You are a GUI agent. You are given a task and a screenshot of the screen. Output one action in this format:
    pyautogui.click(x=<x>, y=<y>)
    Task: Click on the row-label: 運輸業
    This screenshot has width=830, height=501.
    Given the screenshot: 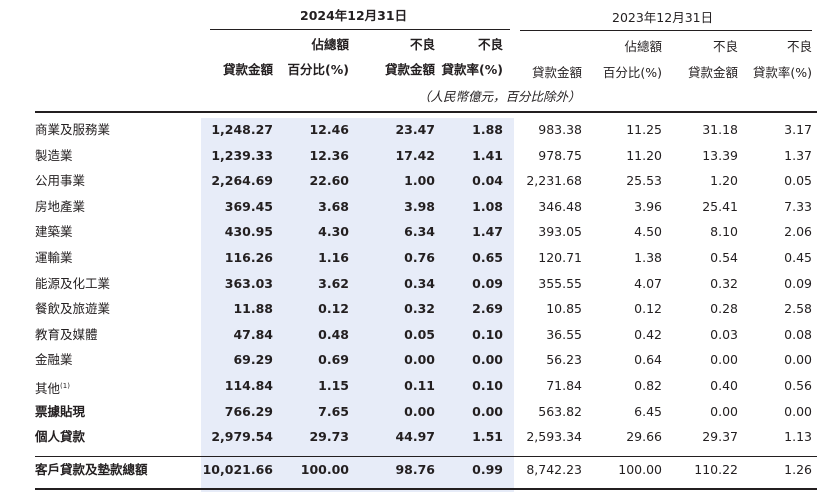 What is the action you would take?
    pyautogui.click(x=54, y=258)
    